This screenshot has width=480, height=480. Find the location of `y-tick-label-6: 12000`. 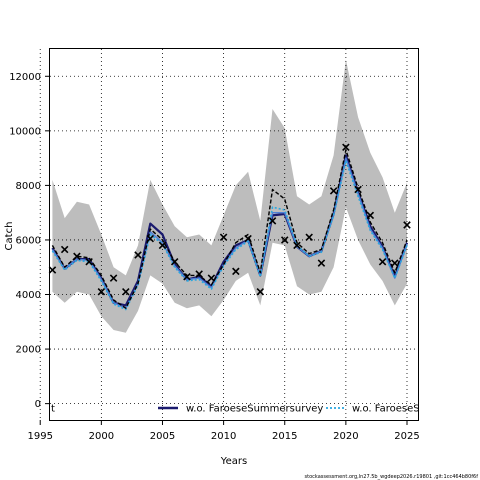

y-tick-label-6: 12000 is located at coordinates (25, 77).